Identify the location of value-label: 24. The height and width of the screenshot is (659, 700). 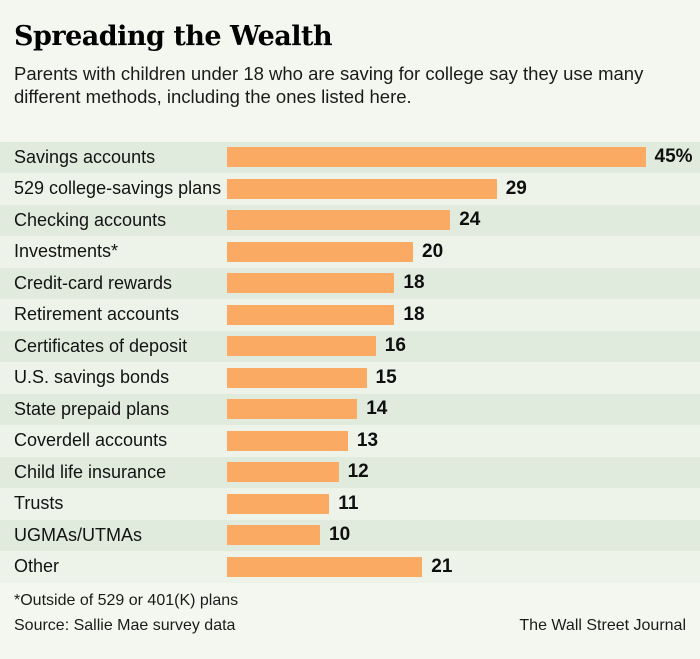
(470, 220).